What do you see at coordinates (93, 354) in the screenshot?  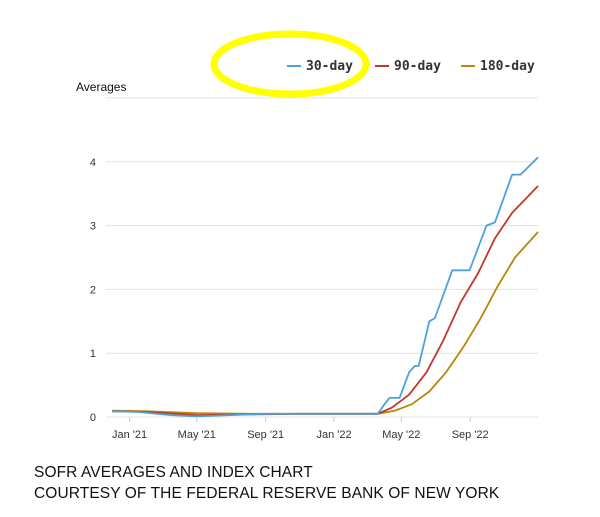 I see `y-tick-label: 1` at bounding box center [93, 354].